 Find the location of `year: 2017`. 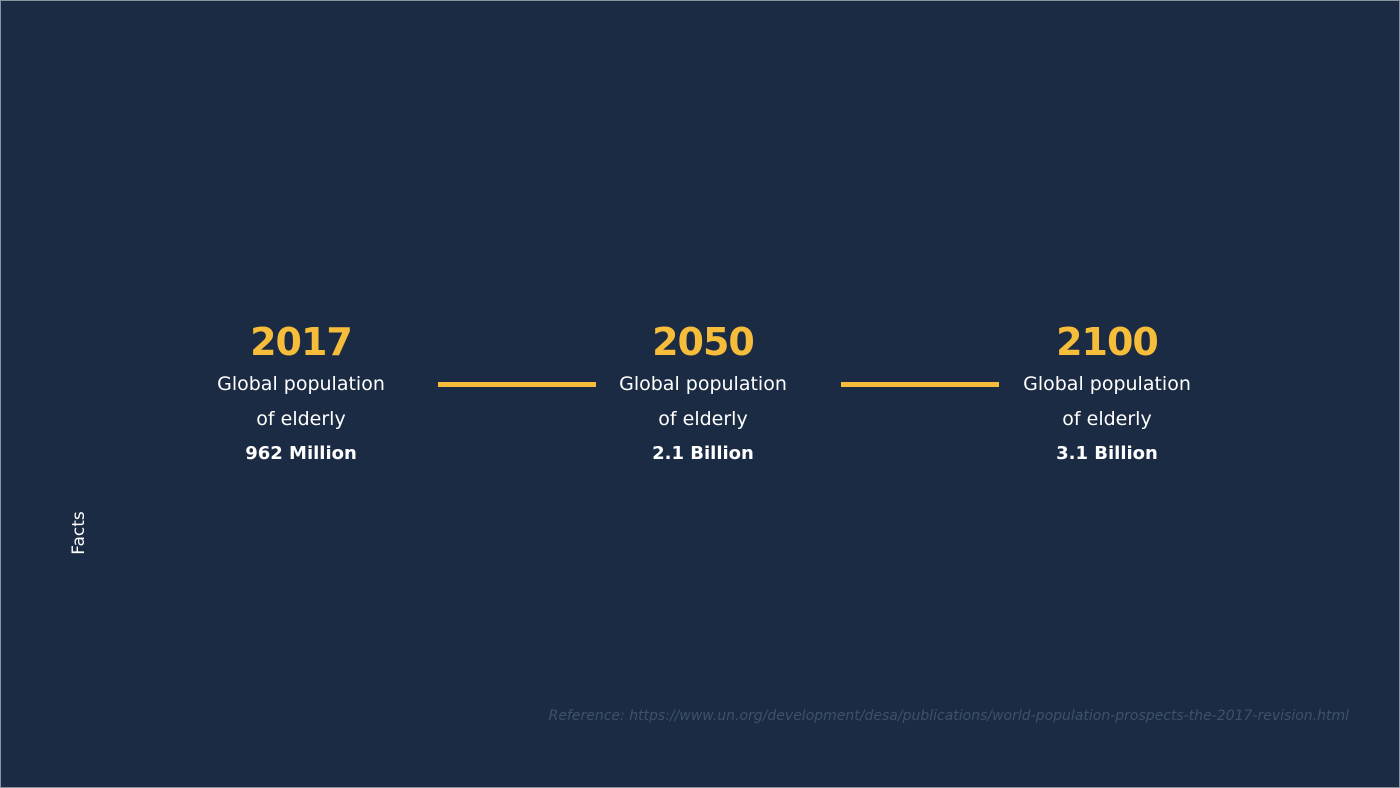

year: 2017 is located at coordinates (301, 342).